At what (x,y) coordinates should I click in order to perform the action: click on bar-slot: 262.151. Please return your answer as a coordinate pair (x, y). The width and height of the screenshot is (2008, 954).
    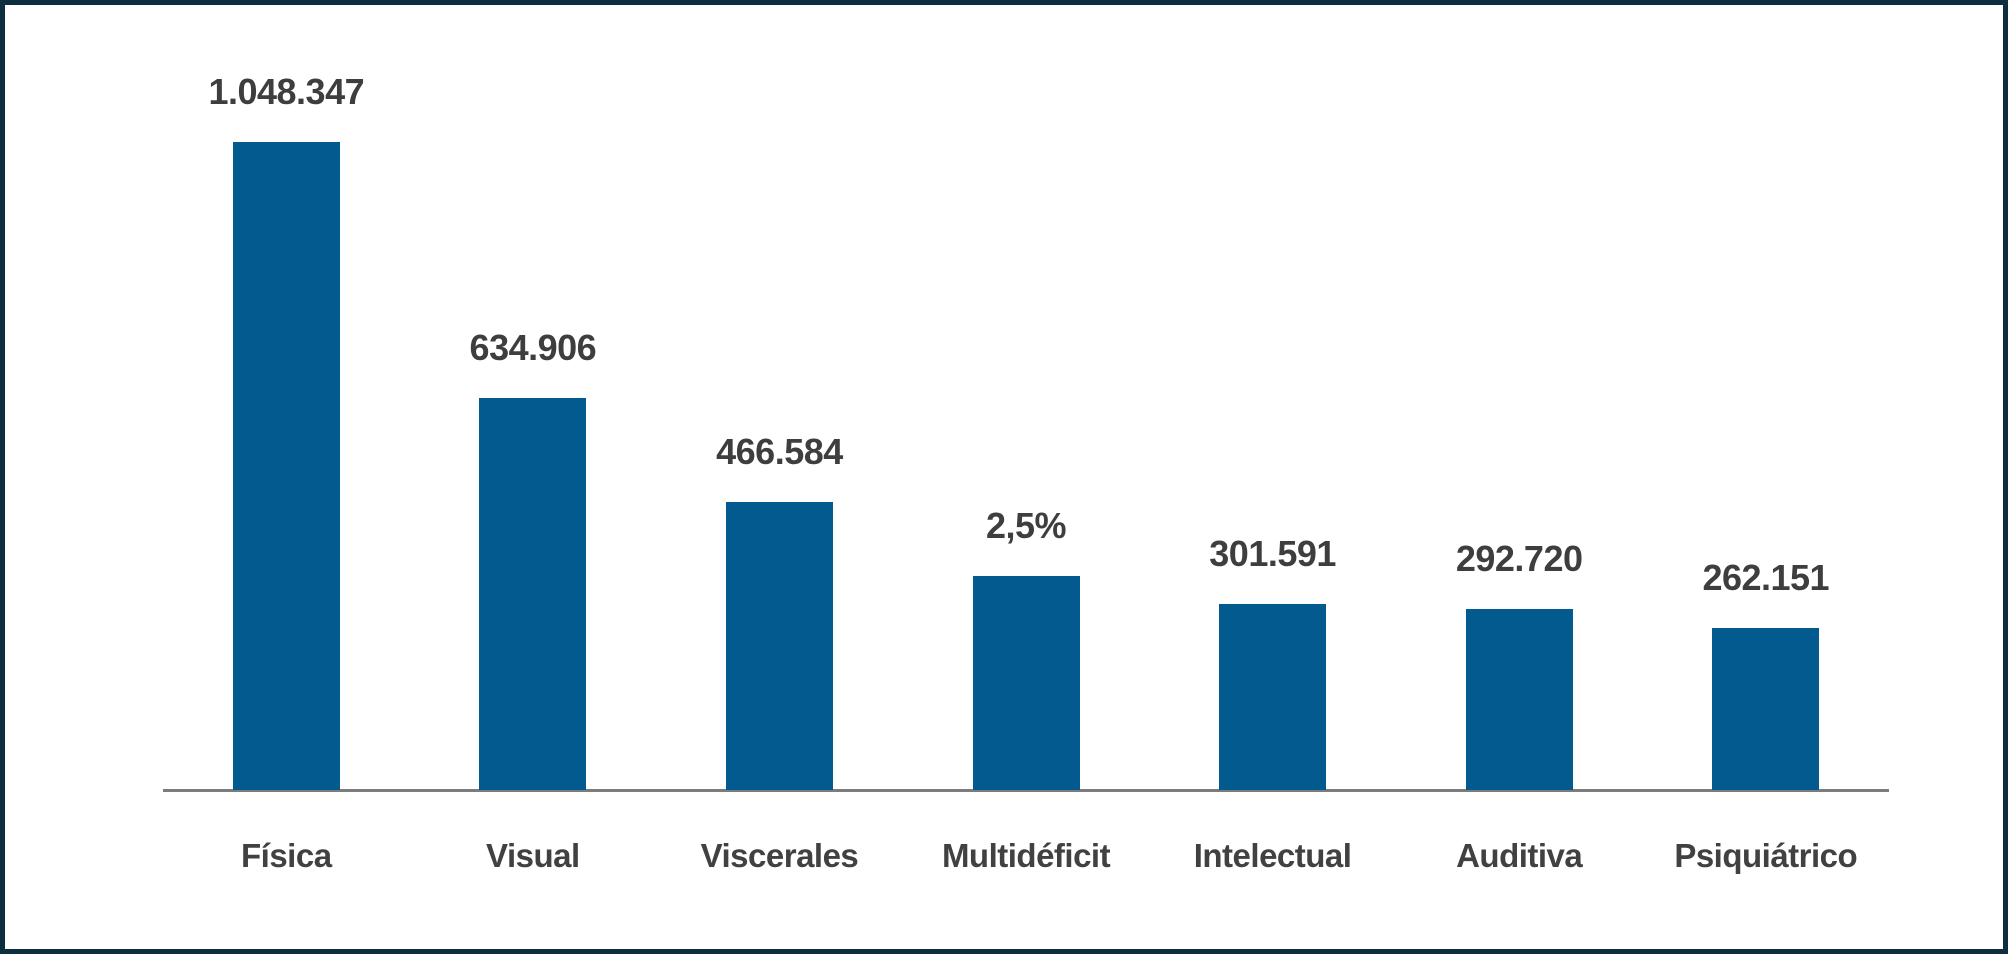
    Looking at the image, I should click on (1765, 425).